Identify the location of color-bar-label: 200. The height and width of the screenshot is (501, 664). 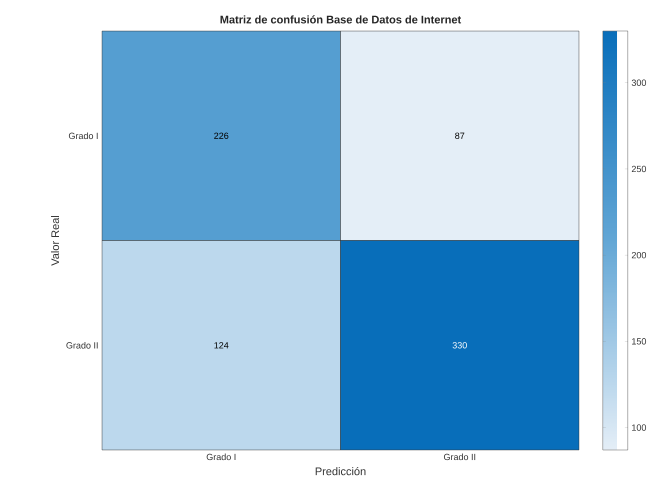
(639, 255).